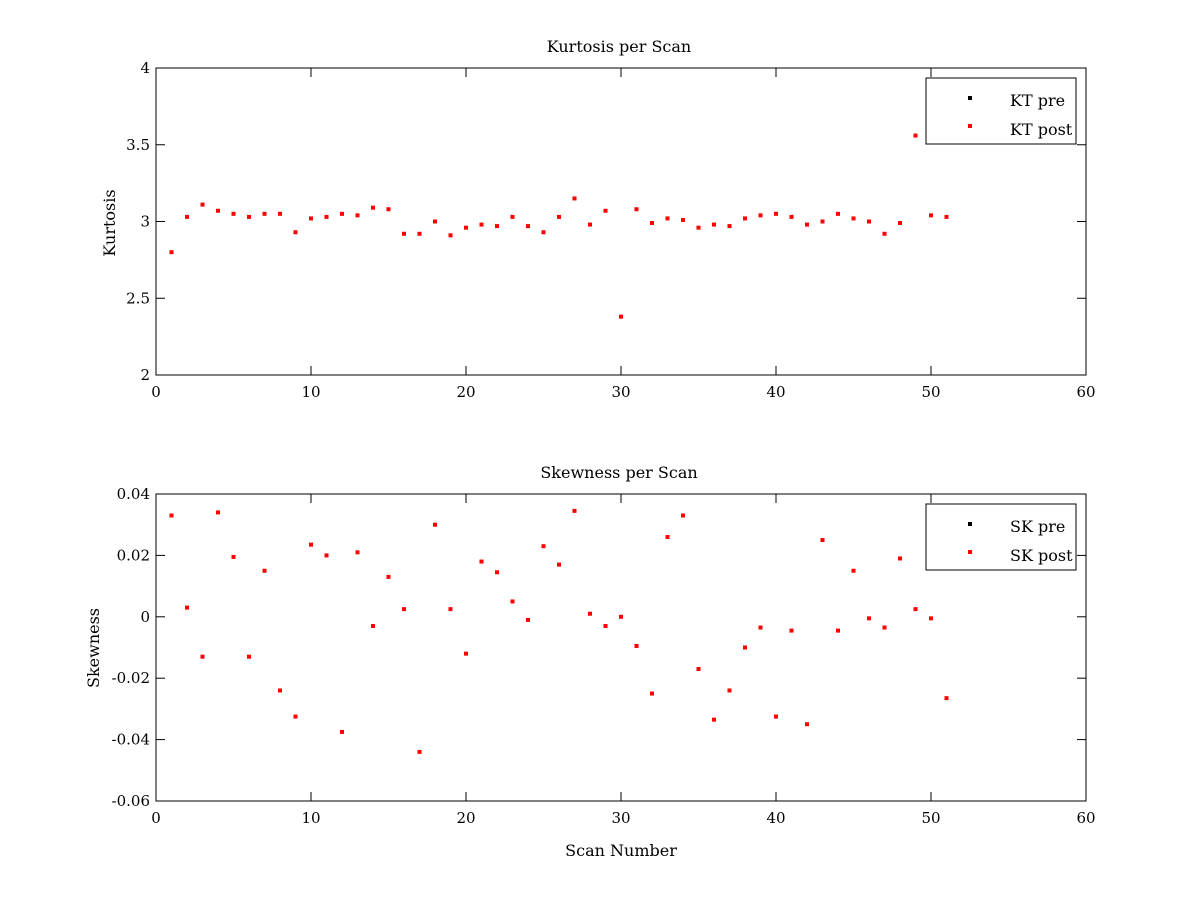 The height and width of the screenshot is (900, 1200). I want to click on skewness-y-tick-label: 0, so click(145, 617).